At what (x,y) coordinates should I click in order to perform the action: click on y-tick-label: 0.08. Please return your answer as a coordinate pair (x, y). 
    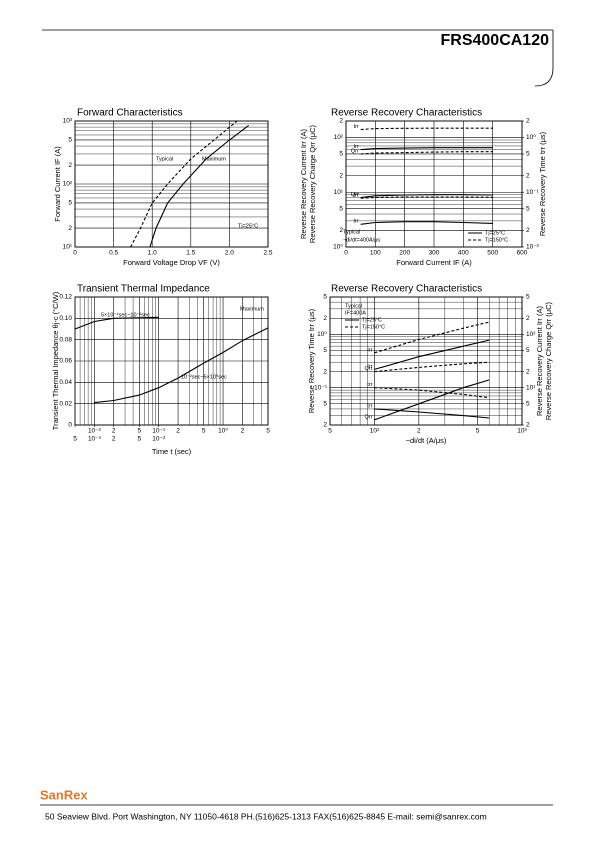
    Looking at the image, I should click on (65, 339).